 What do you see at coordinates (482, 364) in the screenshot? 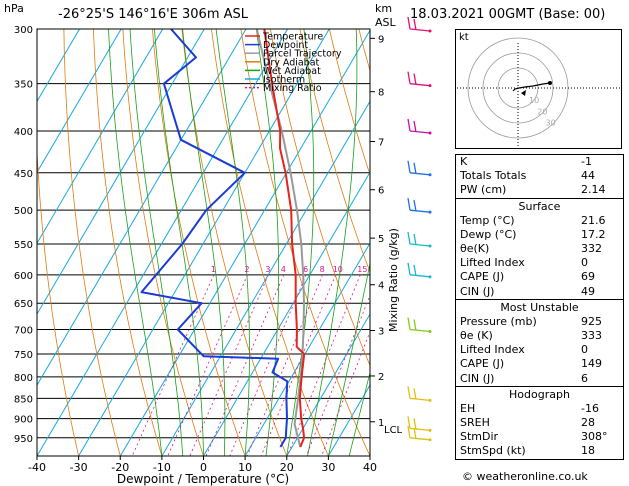
I see `most-unstable-label: CAPE (J)` at bounding box center [482, 364].